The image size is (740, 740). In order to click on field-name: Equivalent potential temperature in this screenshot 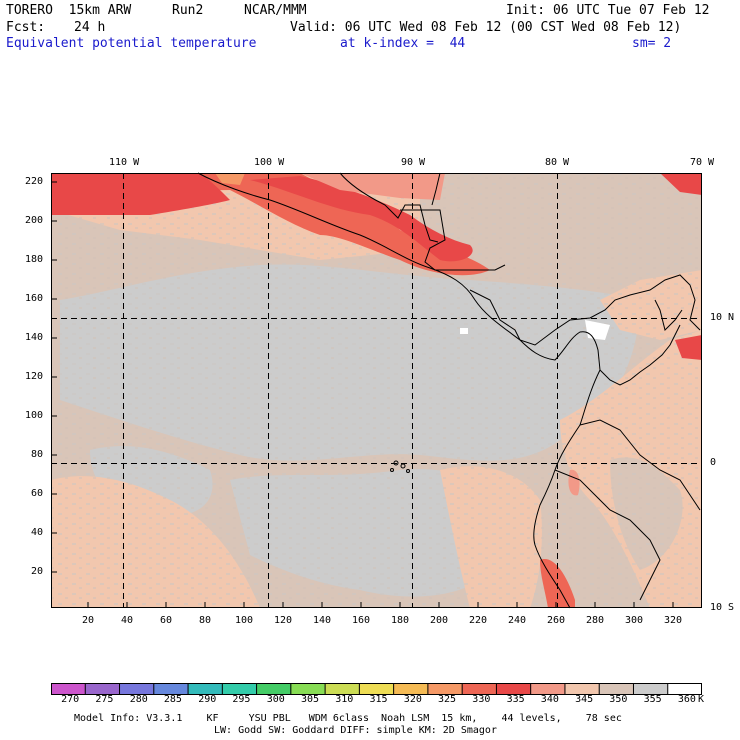, I will do `click(131, 43)`.